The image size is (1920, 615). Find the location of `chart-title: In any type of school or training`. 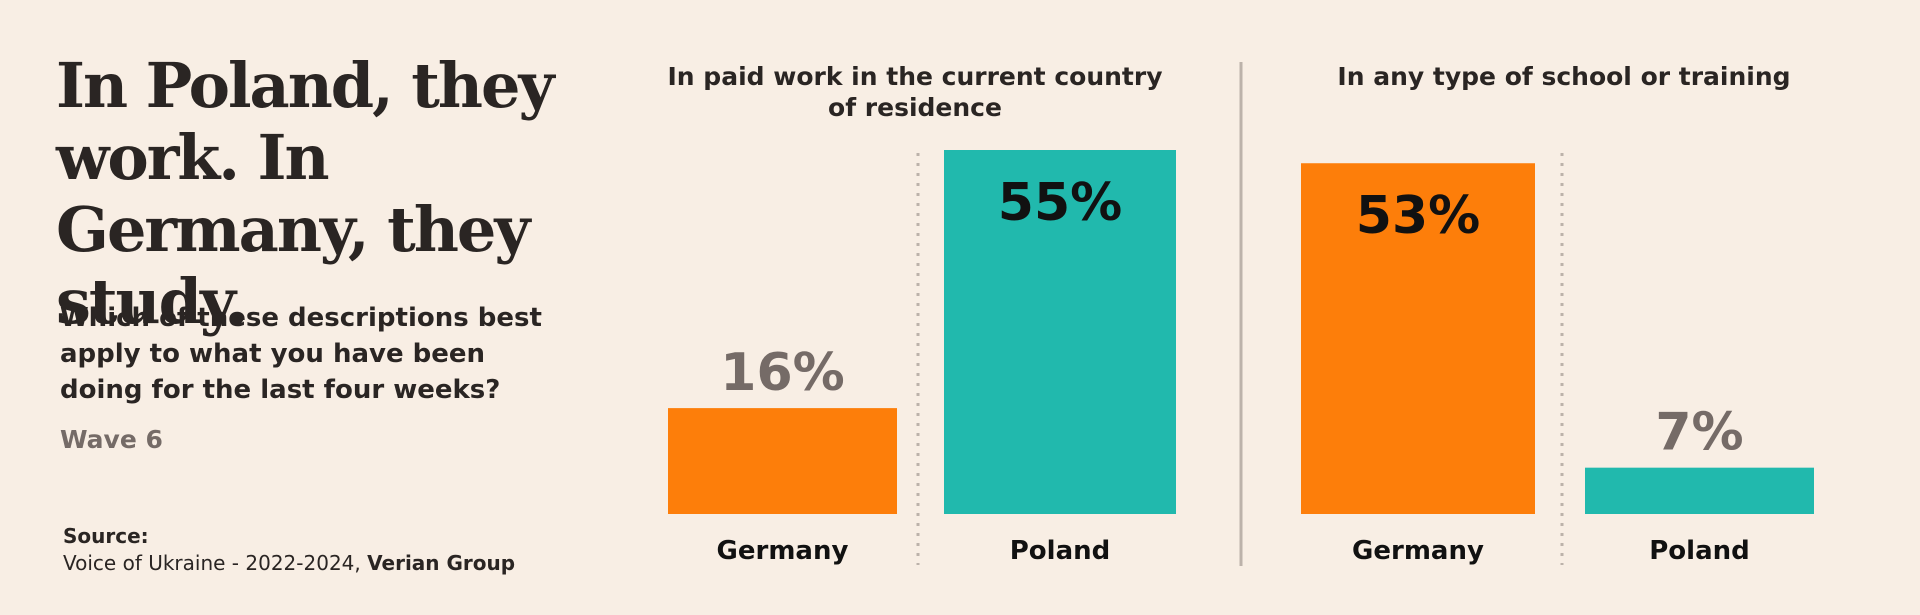

chart-title: In any type of school or training is located at coordinates (1563, 76).